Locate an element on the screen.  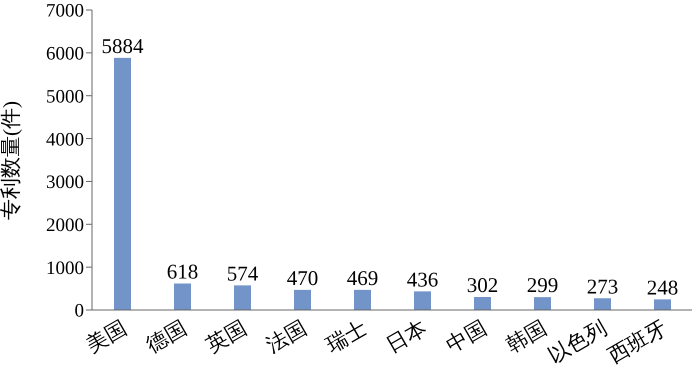
x-tick-label: 法国 is located at coordinates (286, 337).